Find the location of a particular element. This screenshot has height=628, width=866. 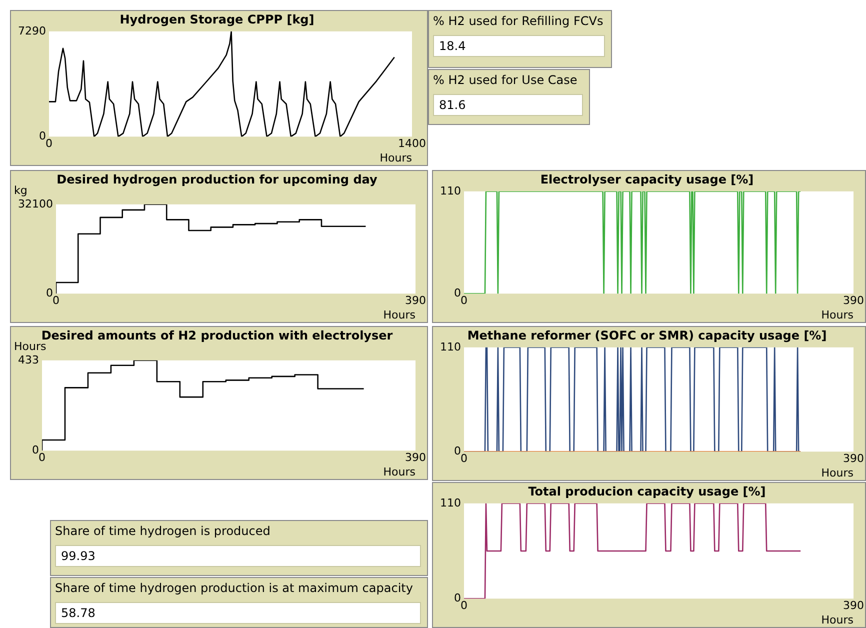

text: 58.78 is located at coordinates (238, 613).